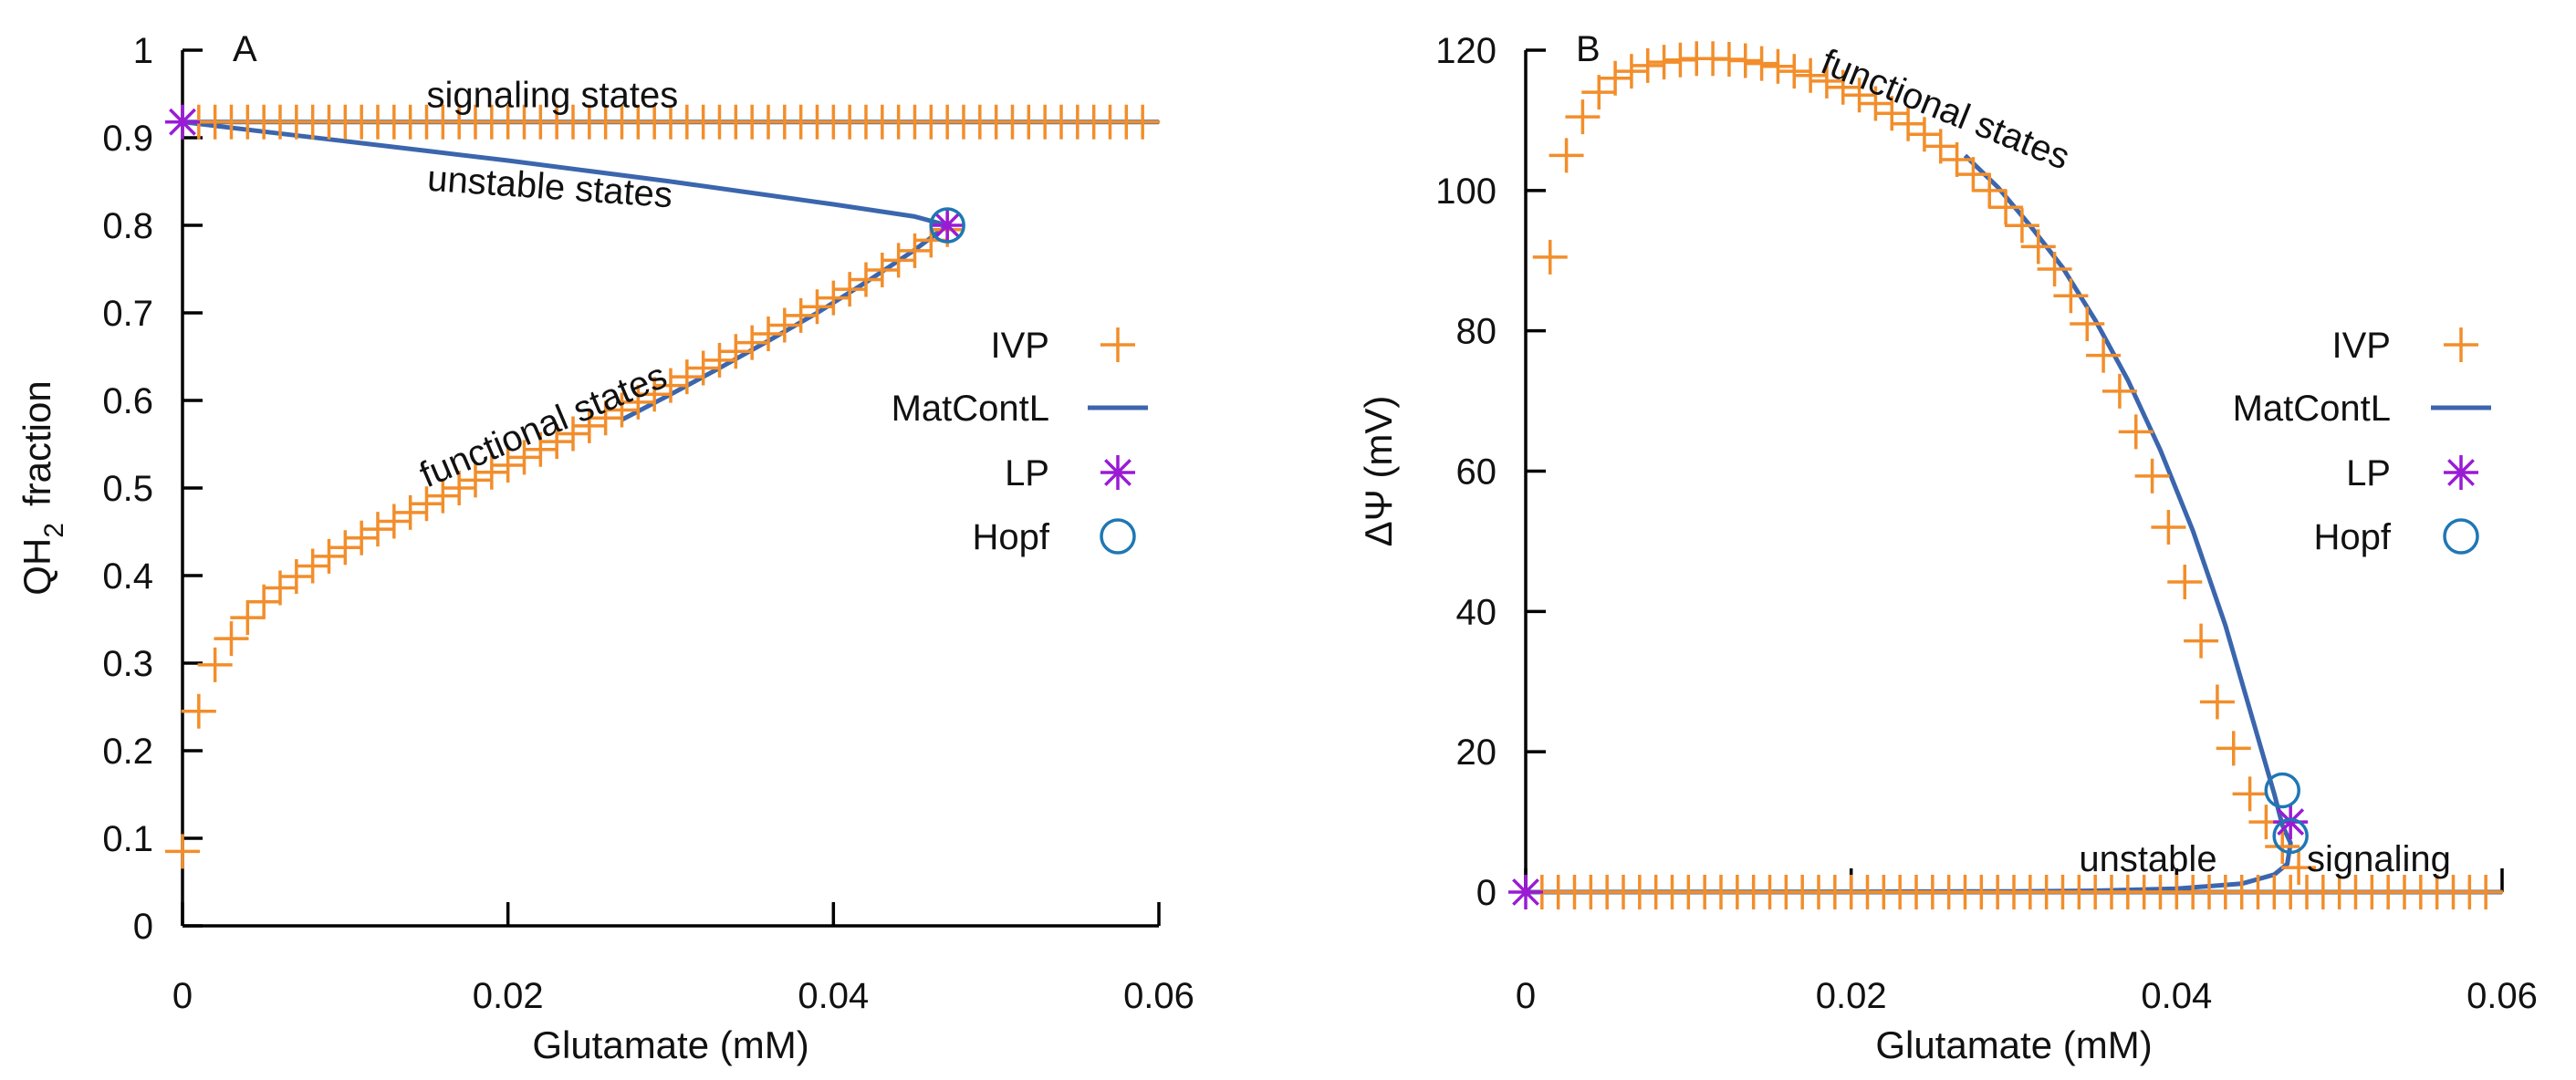  I want to click on y-tick-label: 80, so click(1476, 332).